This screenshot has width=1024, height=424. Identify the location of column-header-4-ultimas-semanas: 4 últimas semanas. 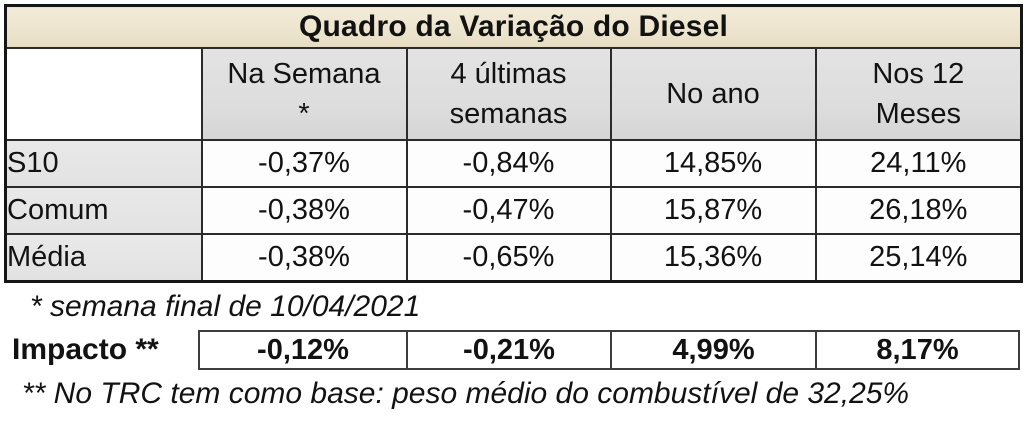
(508, 94).